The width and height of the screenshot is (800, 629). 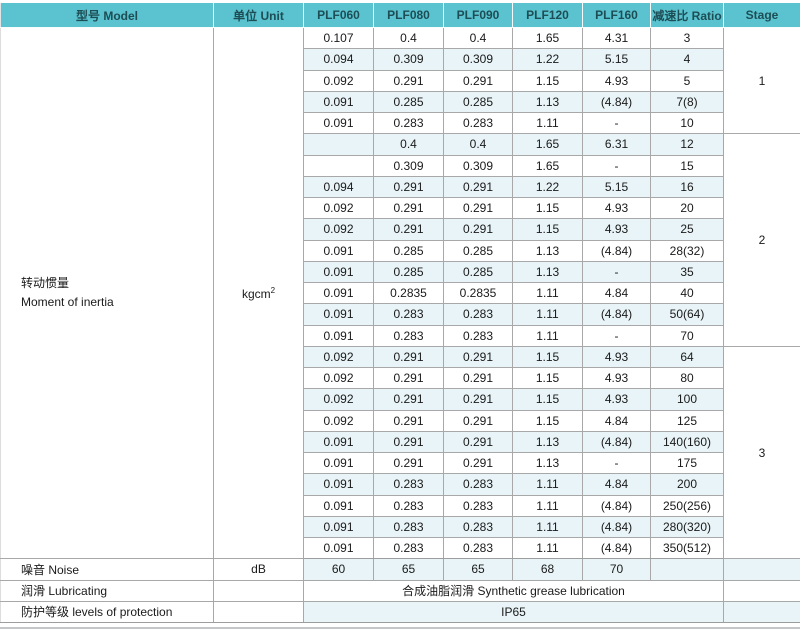 What do you see at coordinates (339, 144) in the screenshot?
I see `inertia-value-cell` at bounding box center [339, 144].